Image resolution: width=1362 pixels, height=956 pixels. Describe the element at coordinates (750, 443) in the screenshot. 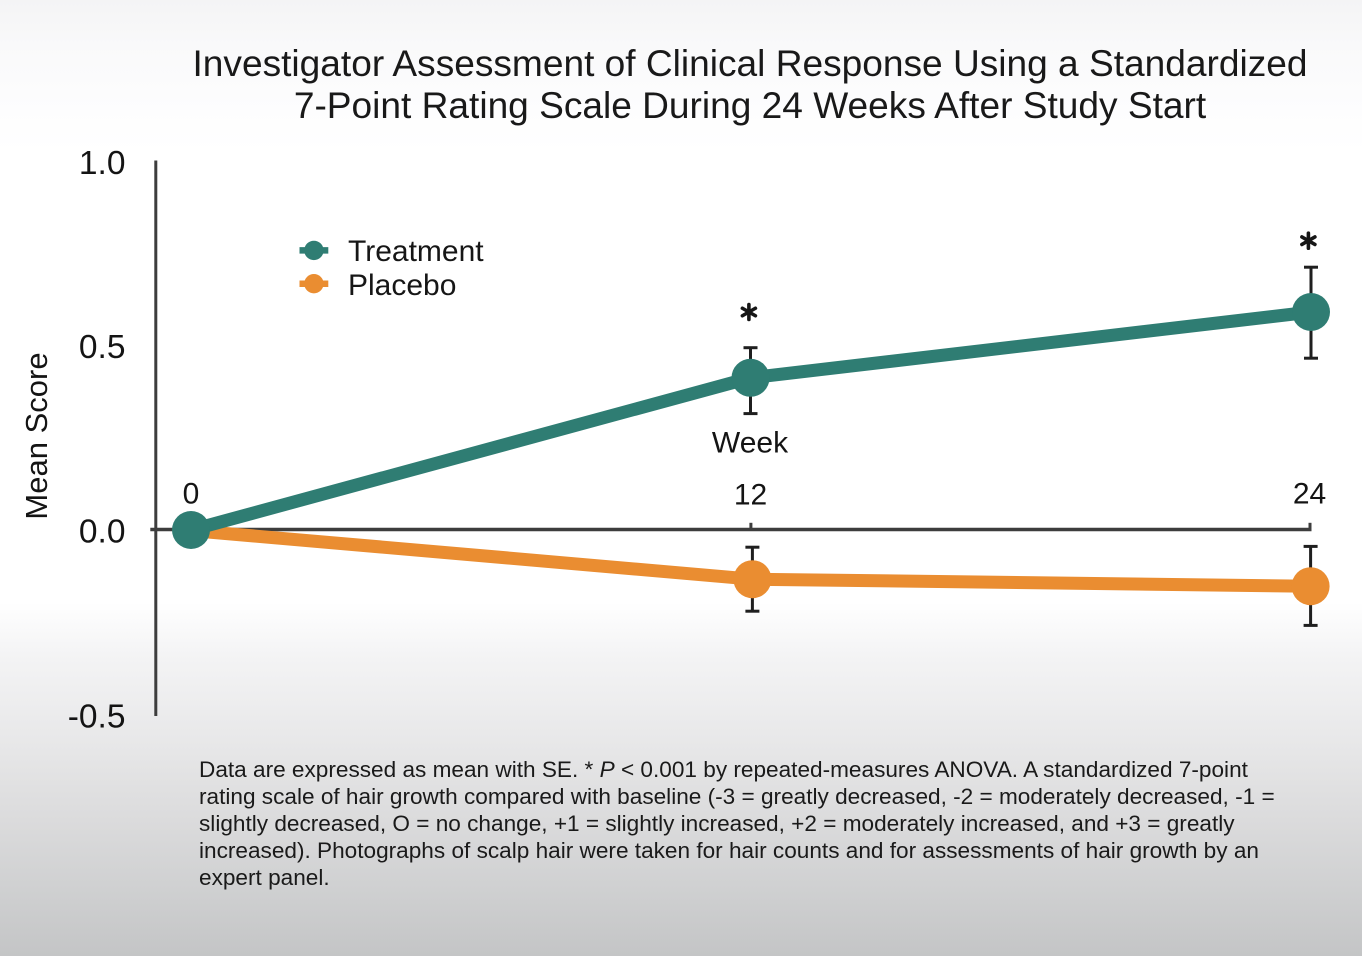

I see `svg-text: Week` at that location.